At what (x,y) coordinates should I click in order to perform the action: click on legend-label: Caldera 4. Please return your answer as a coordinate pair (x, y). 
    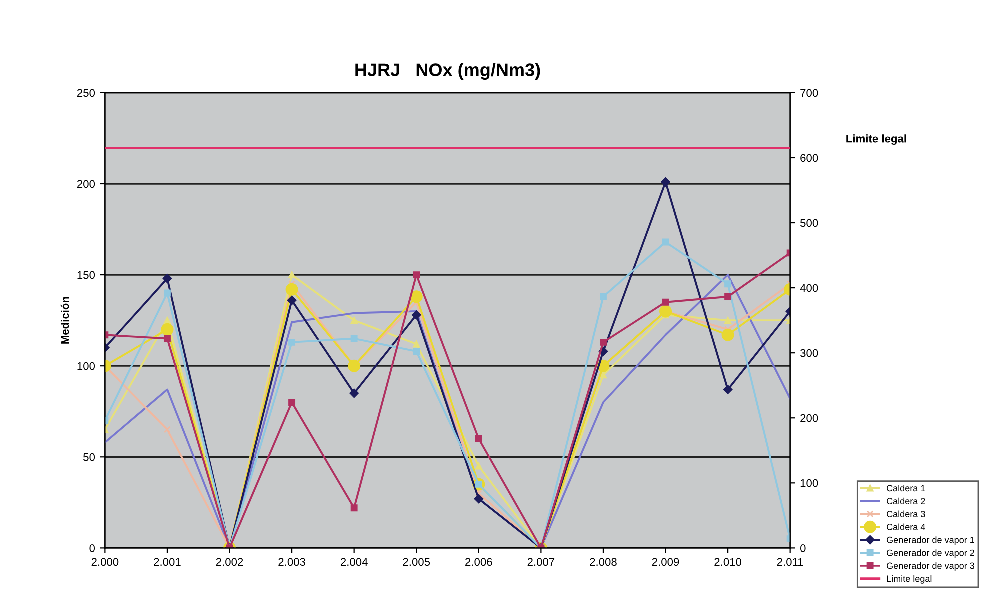
    Looking at the image, I should click on (906, 527).